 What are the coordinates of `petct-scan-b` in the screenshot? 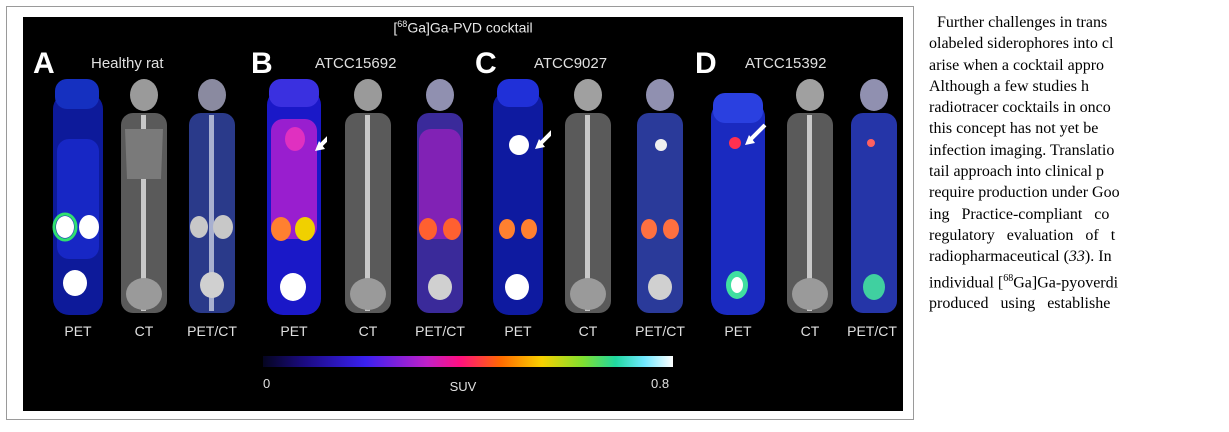 It's located at (440, 196).